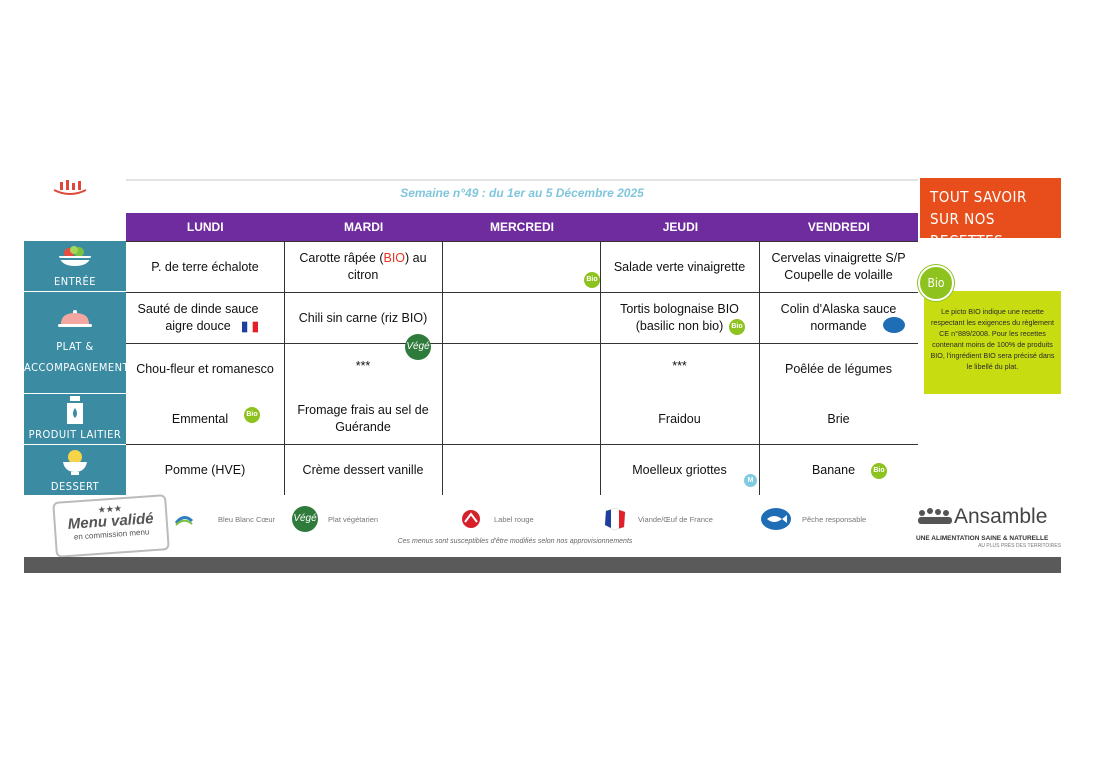  I want to click on day-mercredi: MERCREDI, so click(522, 227).